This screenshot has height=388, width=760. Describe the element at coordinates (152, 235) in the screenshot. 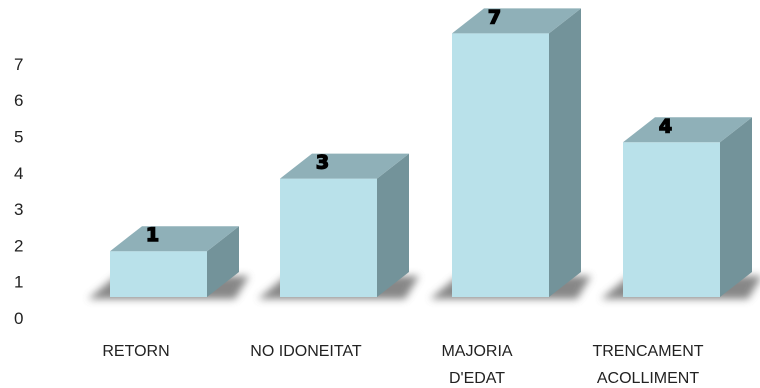

I see `data-label: 1` at that location.